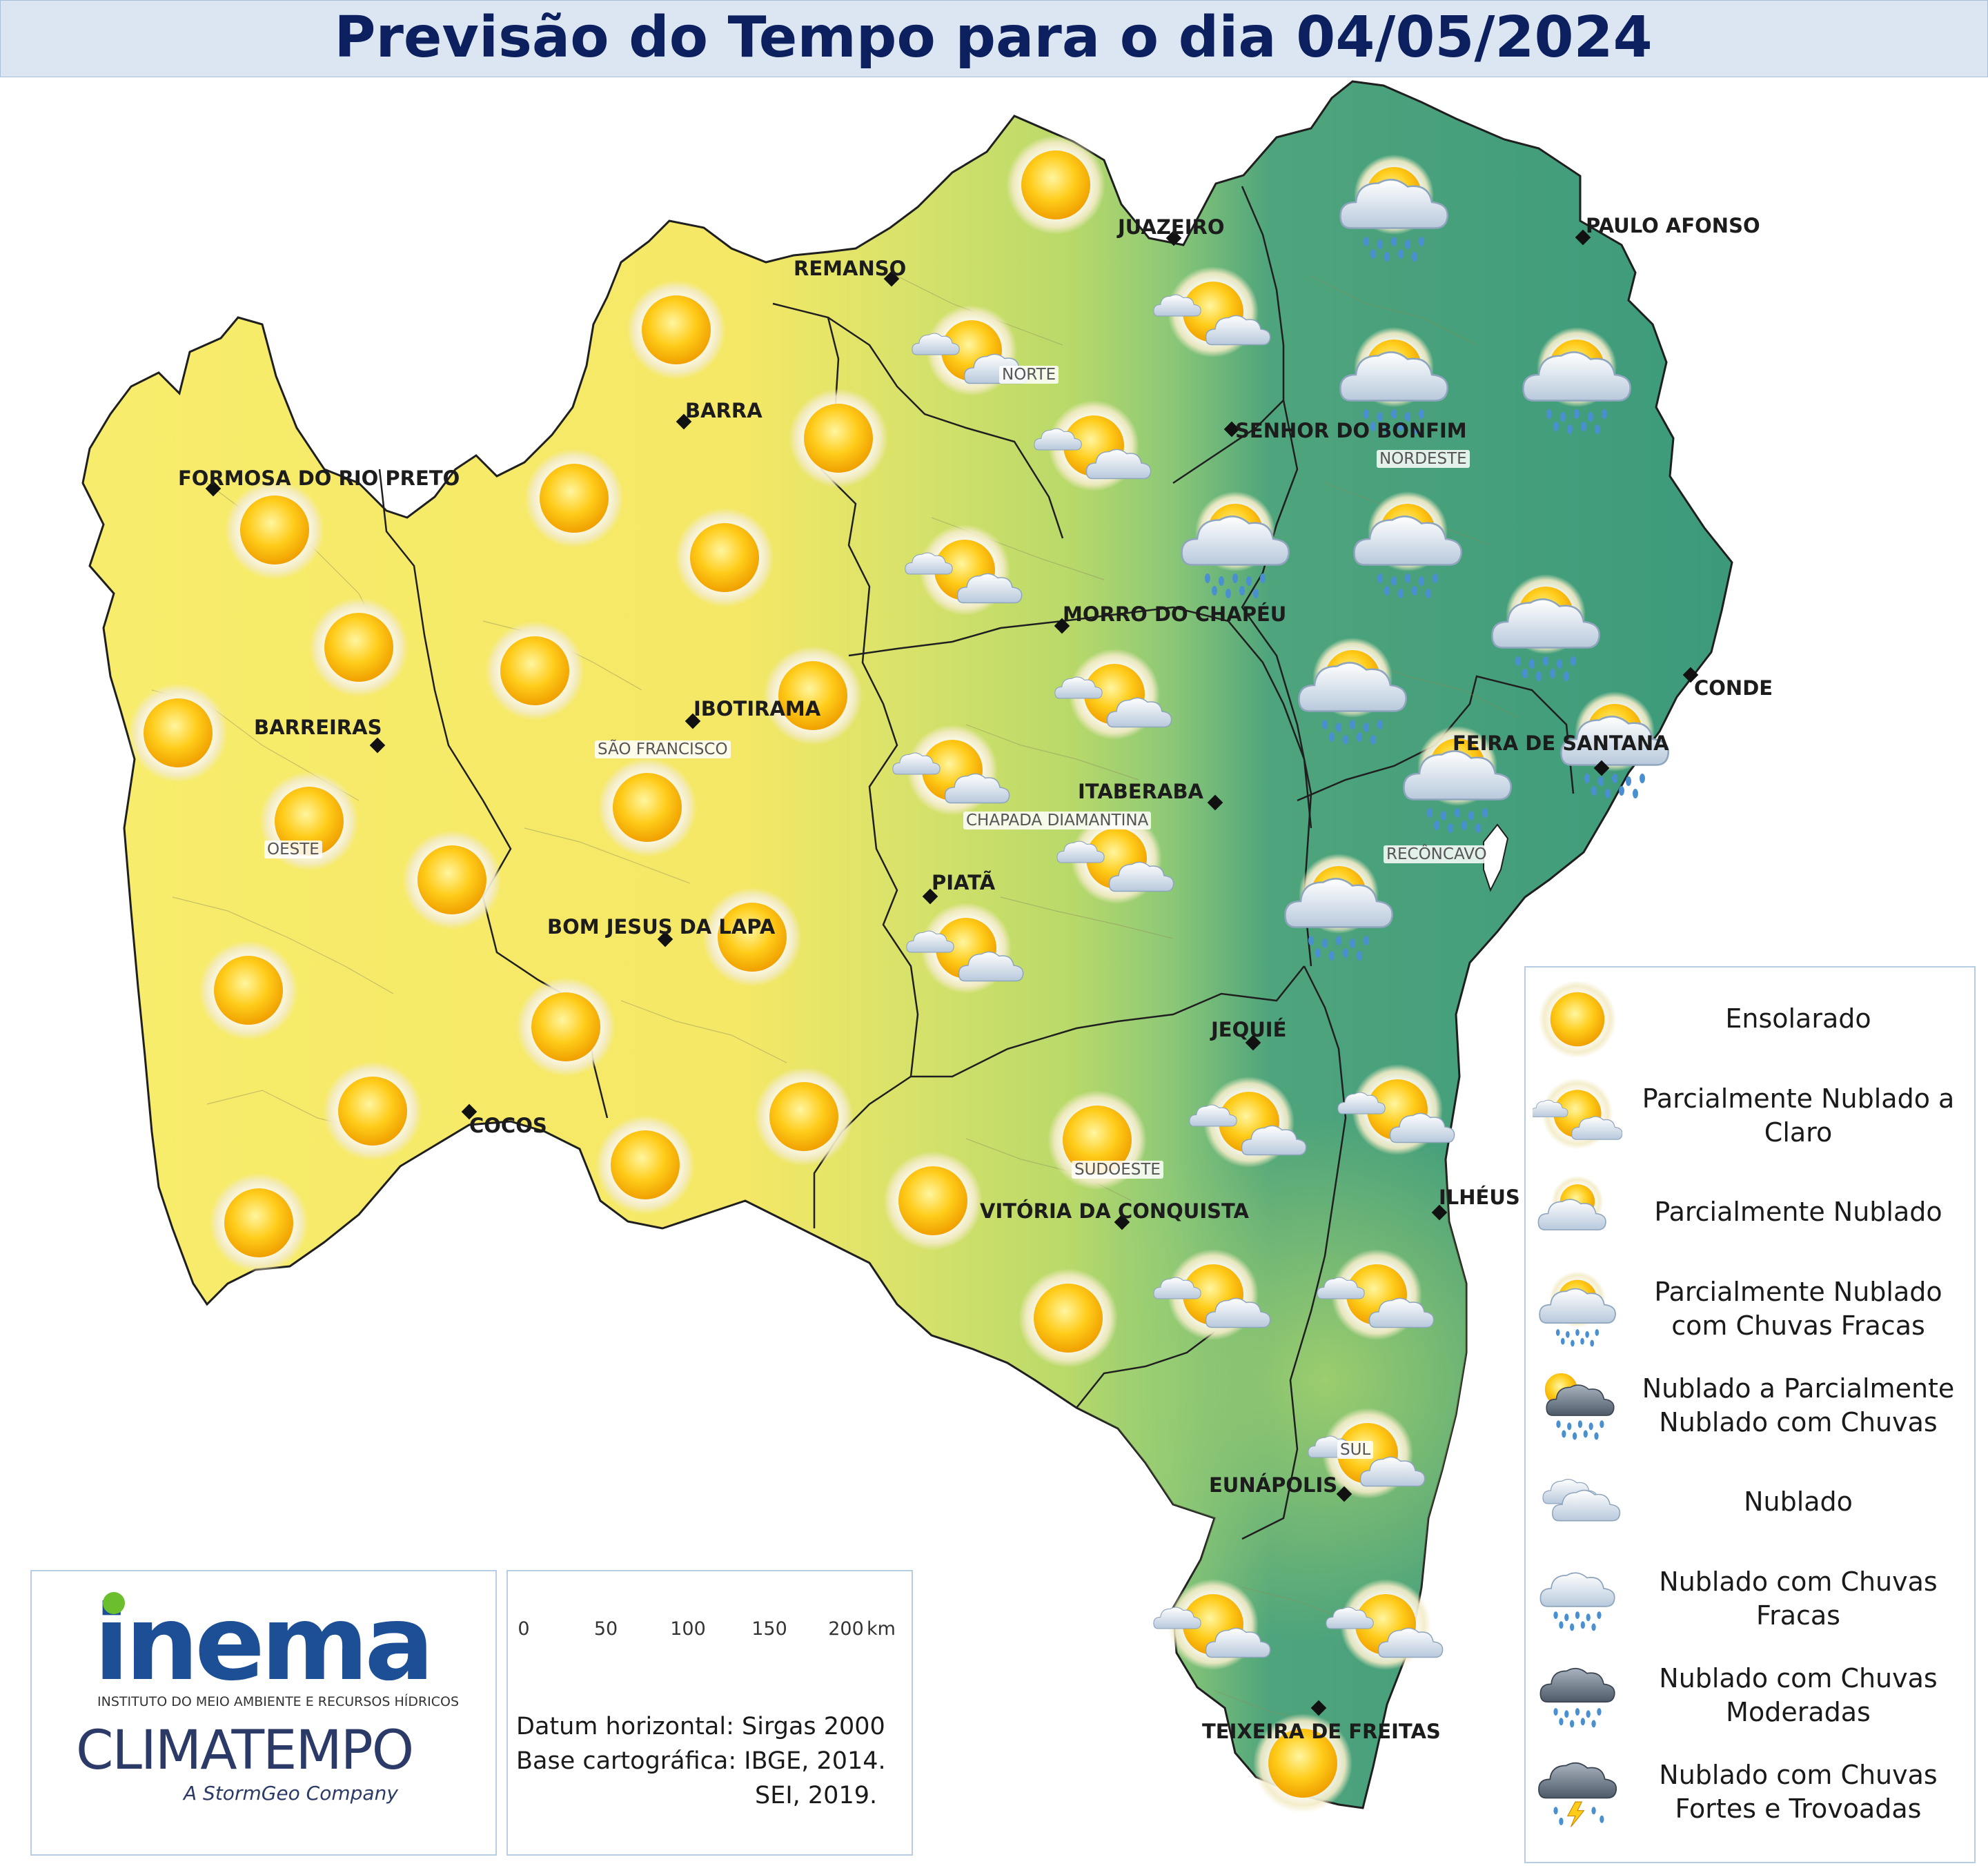 The image size is (1988, 1866). What do you see at coordinates (1577, 1697) in the screenshot?
I see `cloudy-moderate-rain-icon` at bounding box center [1577, 1697].